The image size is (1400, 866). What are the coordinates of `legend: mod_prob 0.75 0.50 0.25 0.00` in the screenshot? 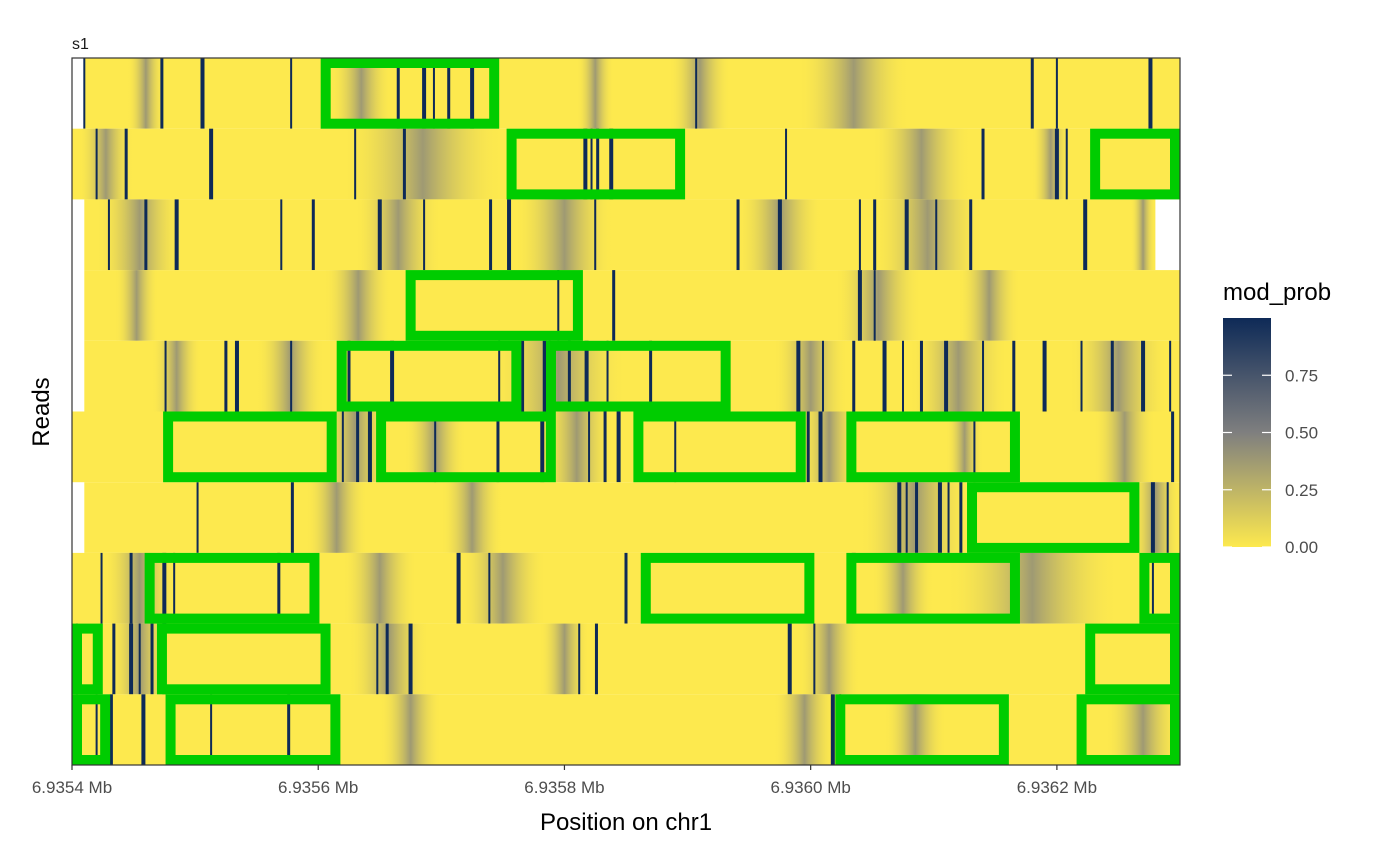 It's located at (1277, 418).